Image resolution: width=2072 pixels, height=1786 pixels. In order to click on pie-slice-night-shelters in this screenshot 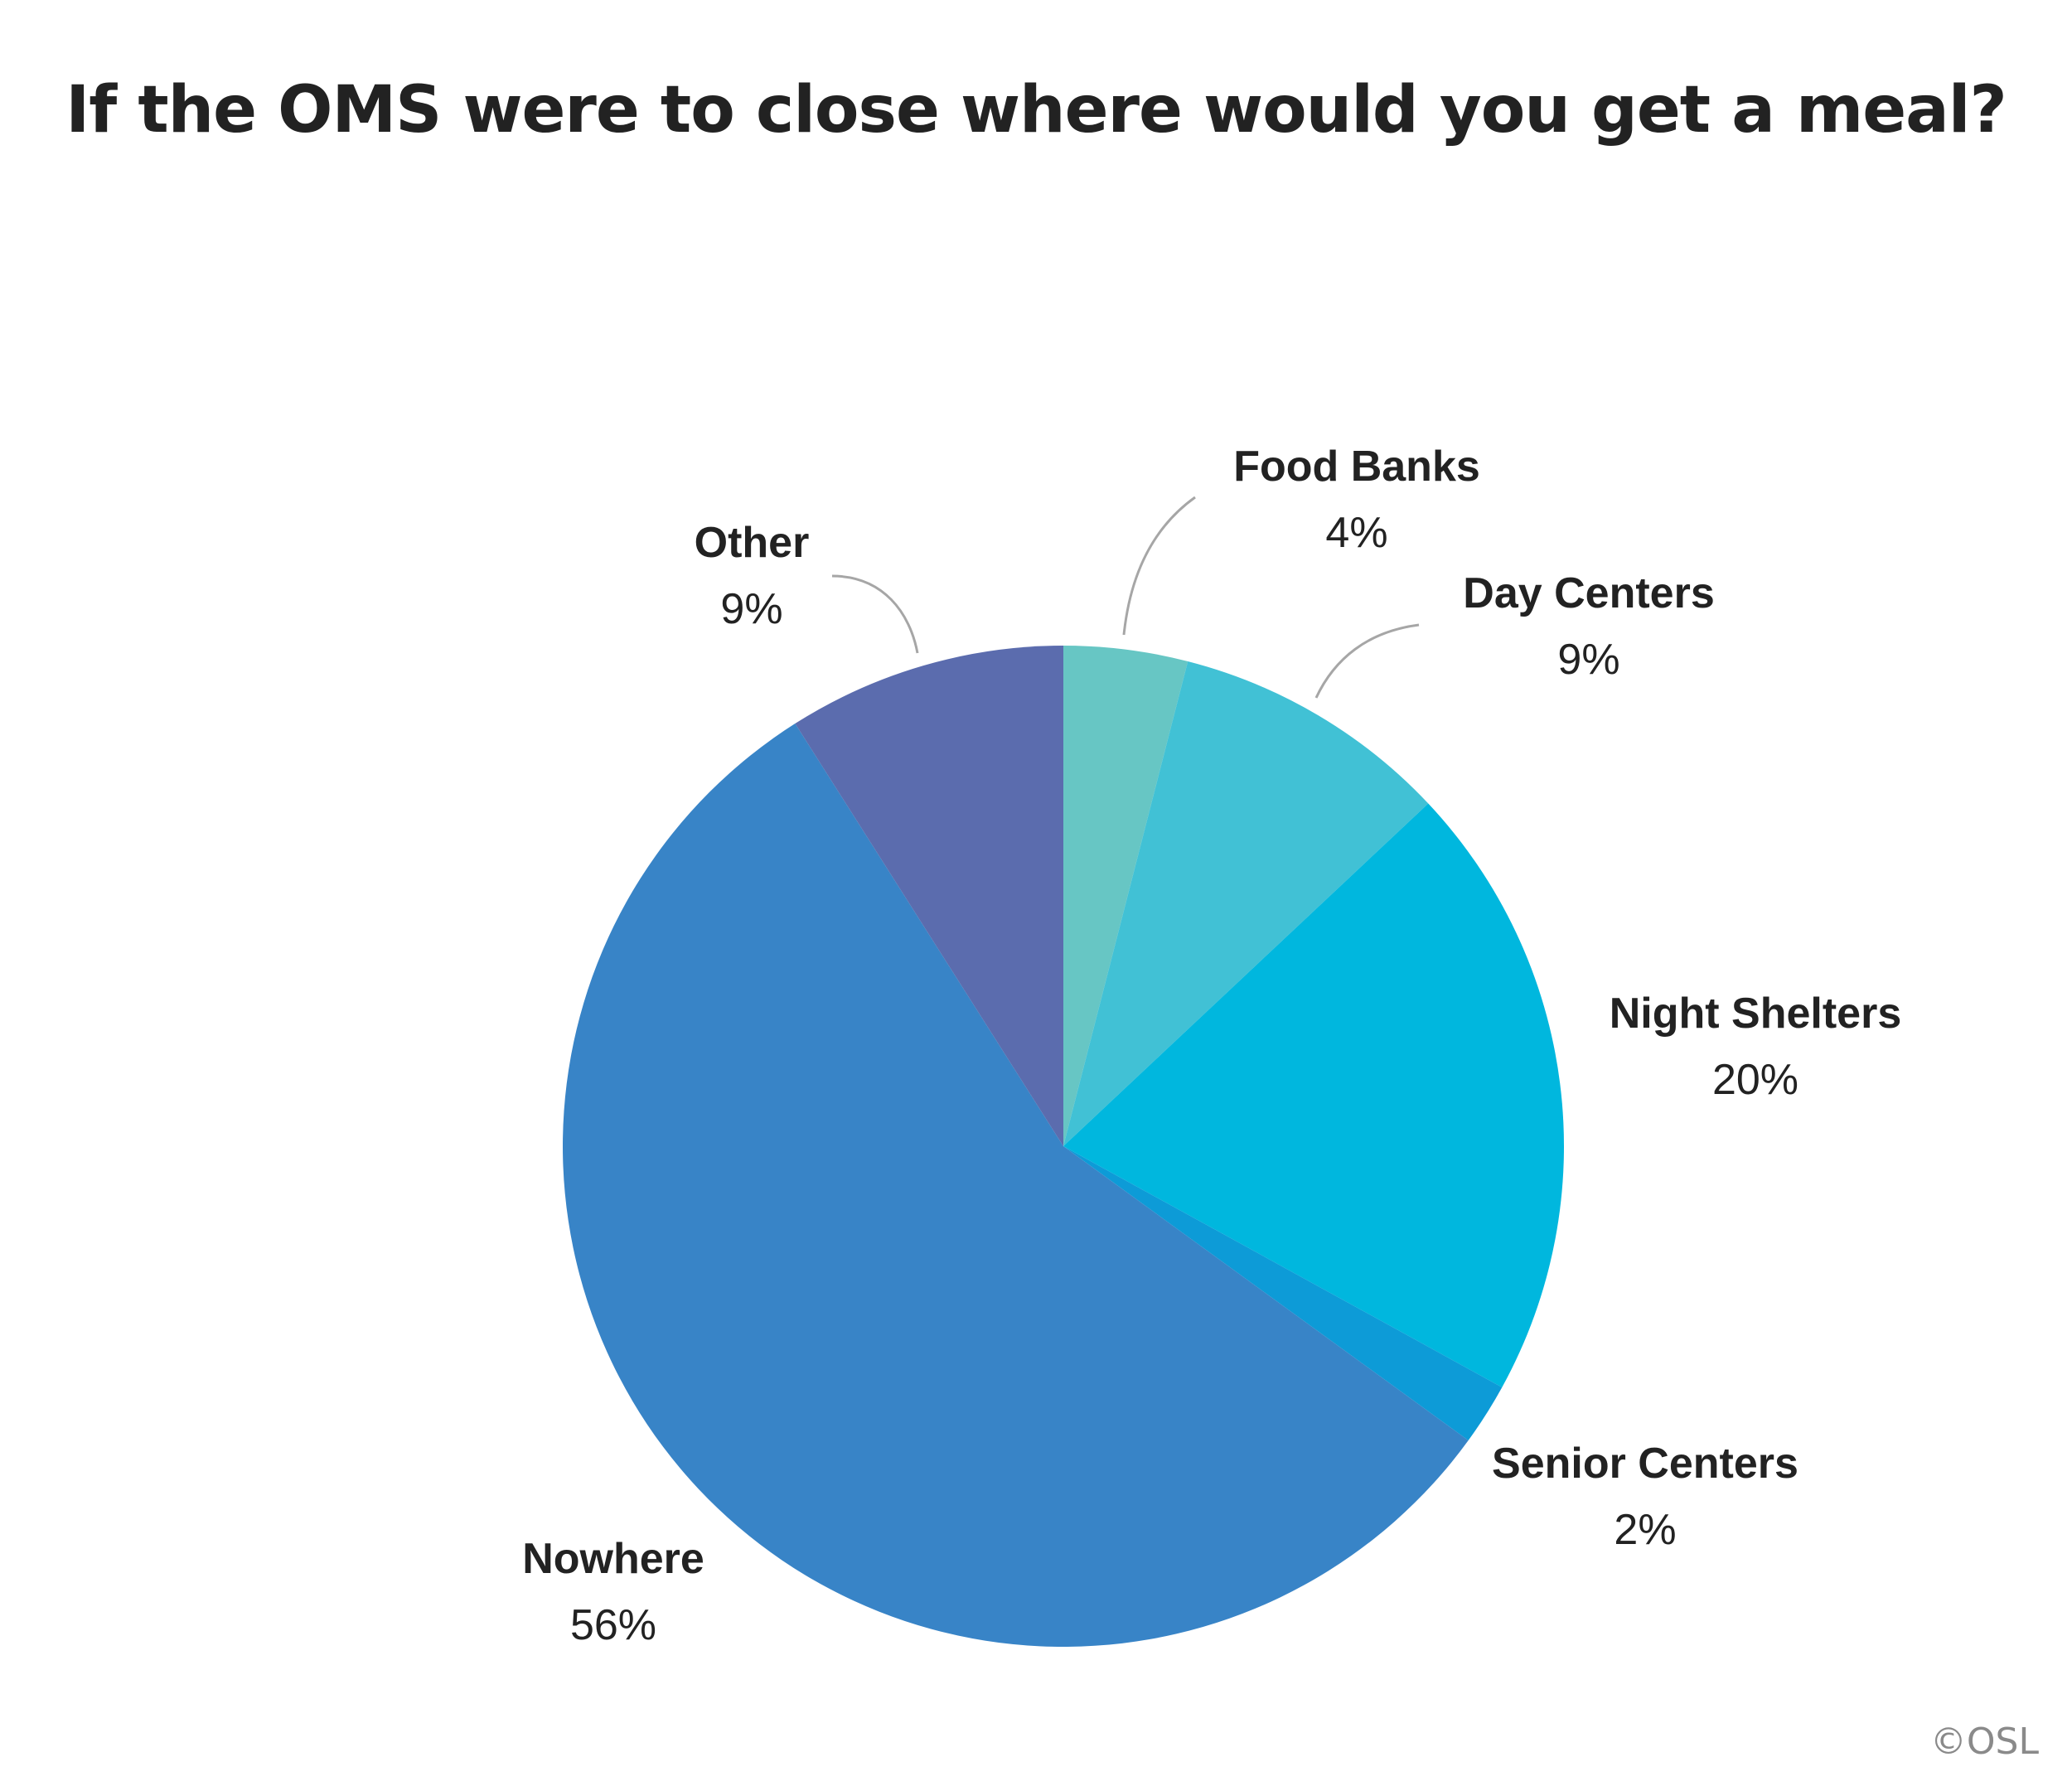, I will do `click(1314, 1095)`.